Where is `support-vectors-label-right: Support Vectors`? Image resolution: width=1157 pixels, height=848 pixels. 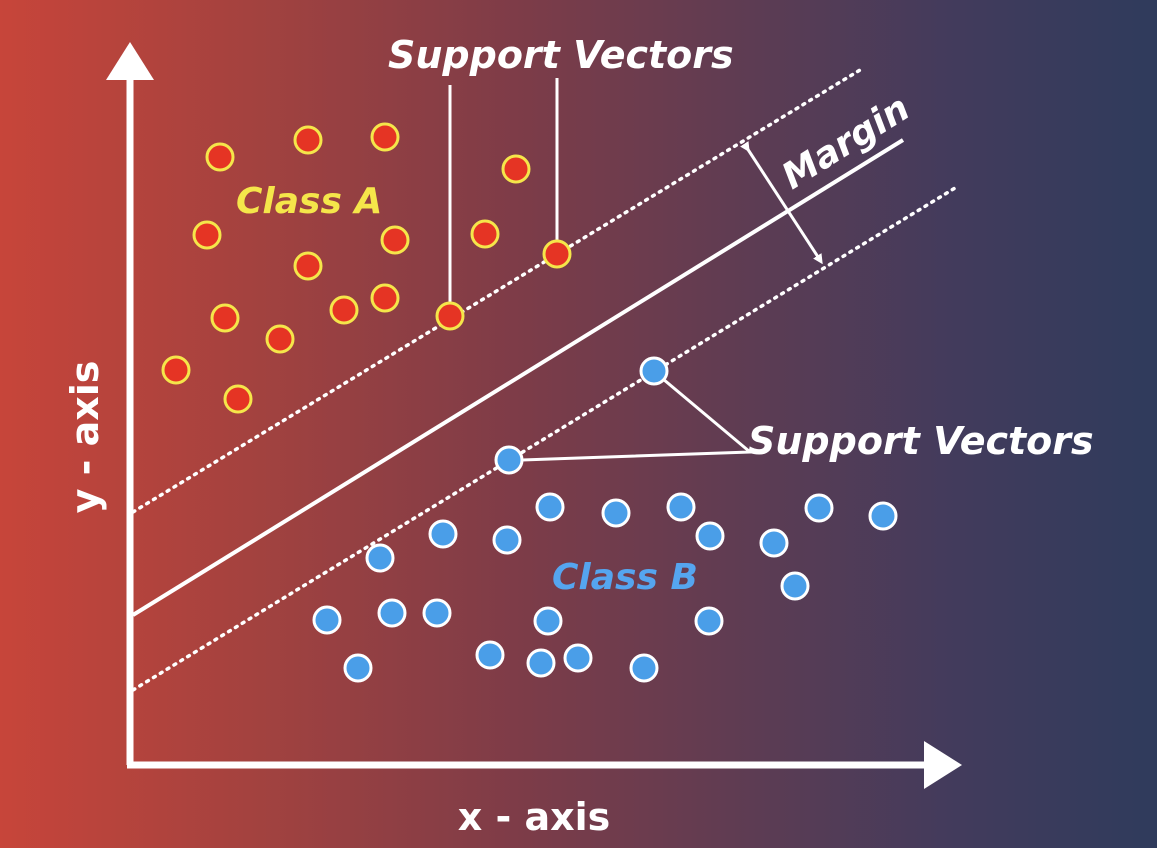
support-vectors-label-right: Support Vectors is located at coordinates (921, 441).